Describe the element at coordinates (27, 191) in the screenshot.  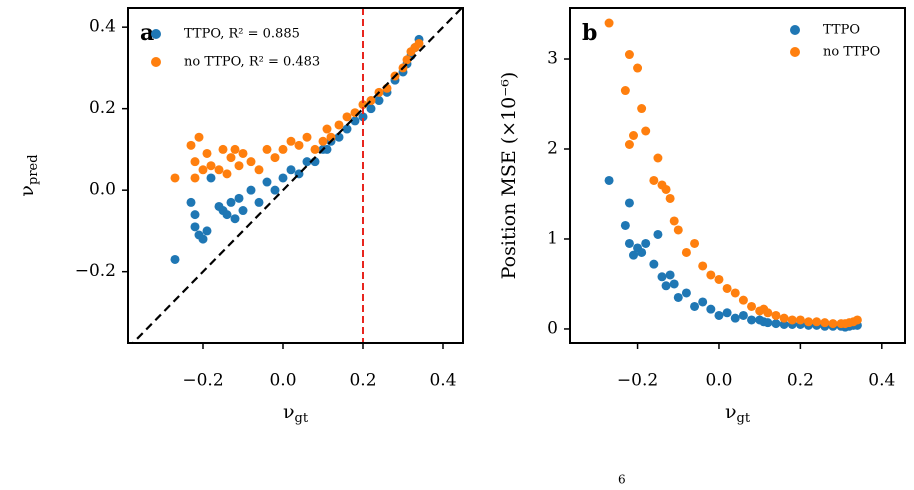
I see `y-axis-label-symbol: ν` at that location.